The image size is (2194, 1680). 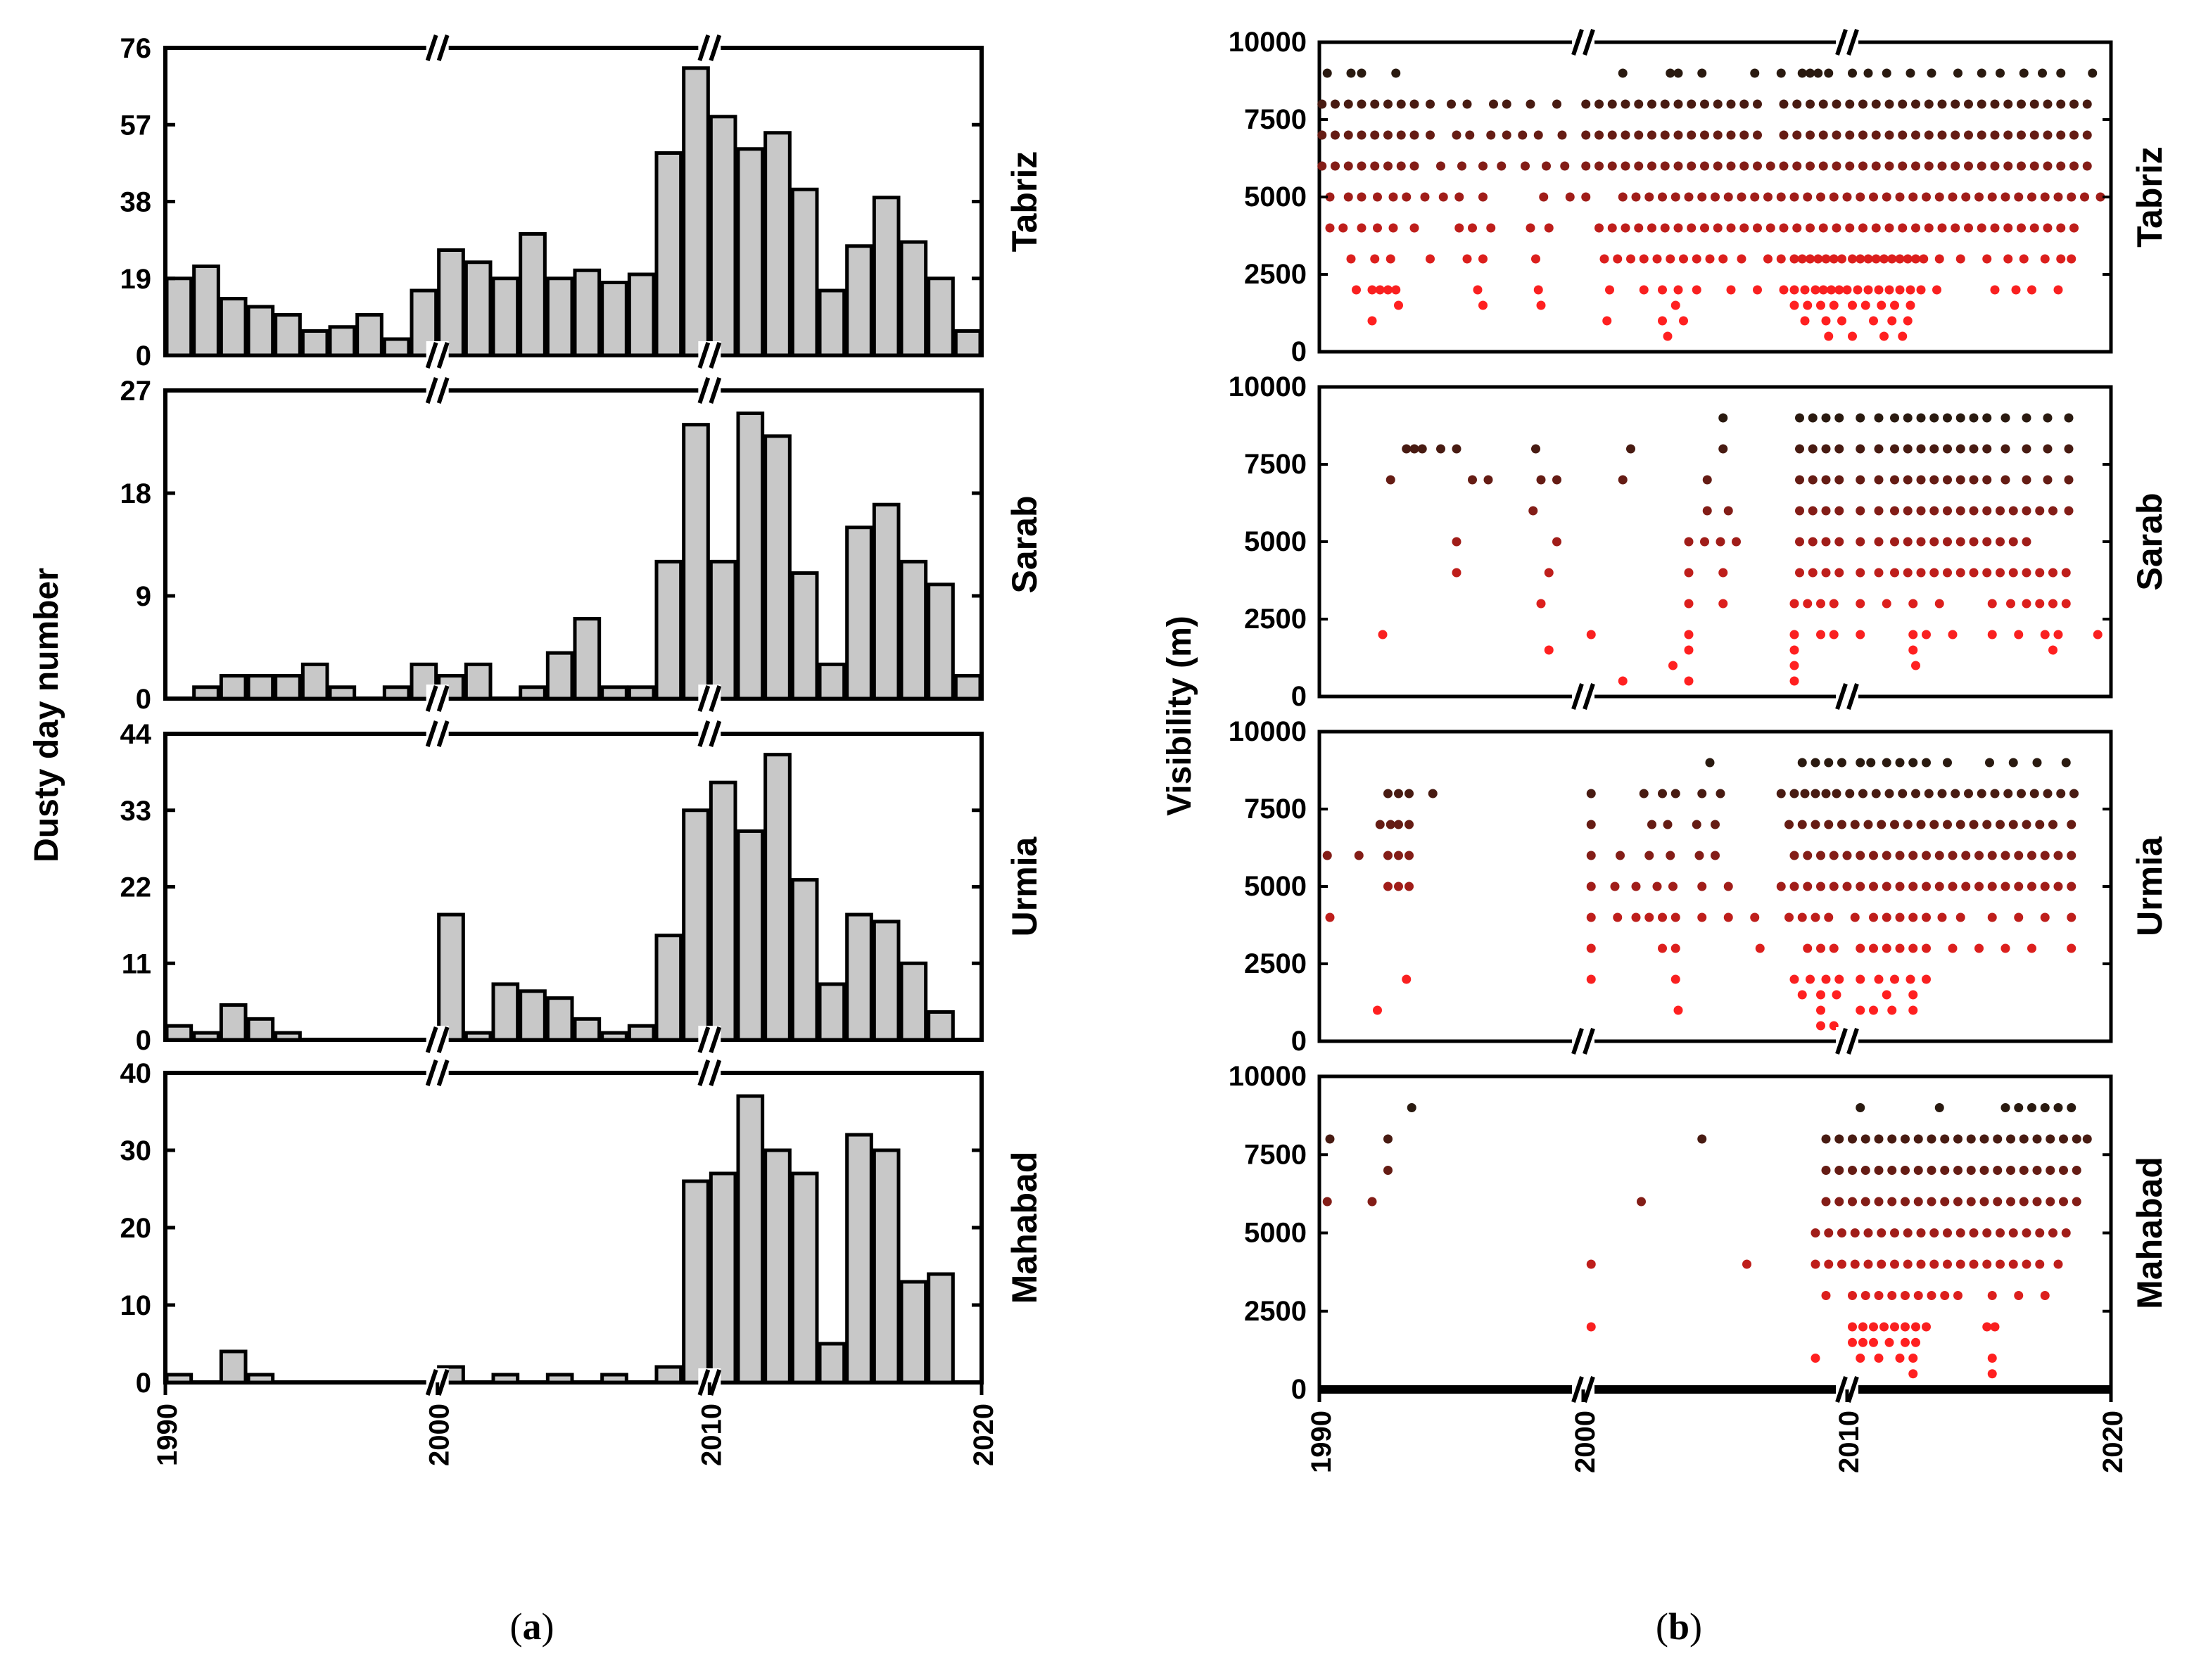 What do you see at coordinates (136, 203) in the screenshot?
I see `y-tick-label: 38` at bounding box center [136, 203].